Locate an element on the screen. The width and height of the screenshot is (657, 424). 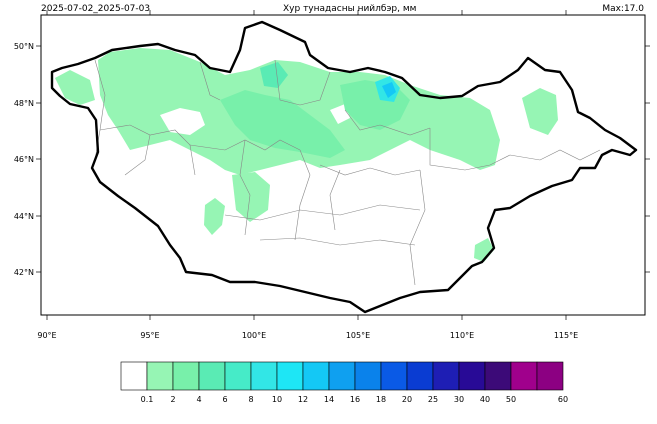
legend-label: 6 is located at coordinates (224, 399).